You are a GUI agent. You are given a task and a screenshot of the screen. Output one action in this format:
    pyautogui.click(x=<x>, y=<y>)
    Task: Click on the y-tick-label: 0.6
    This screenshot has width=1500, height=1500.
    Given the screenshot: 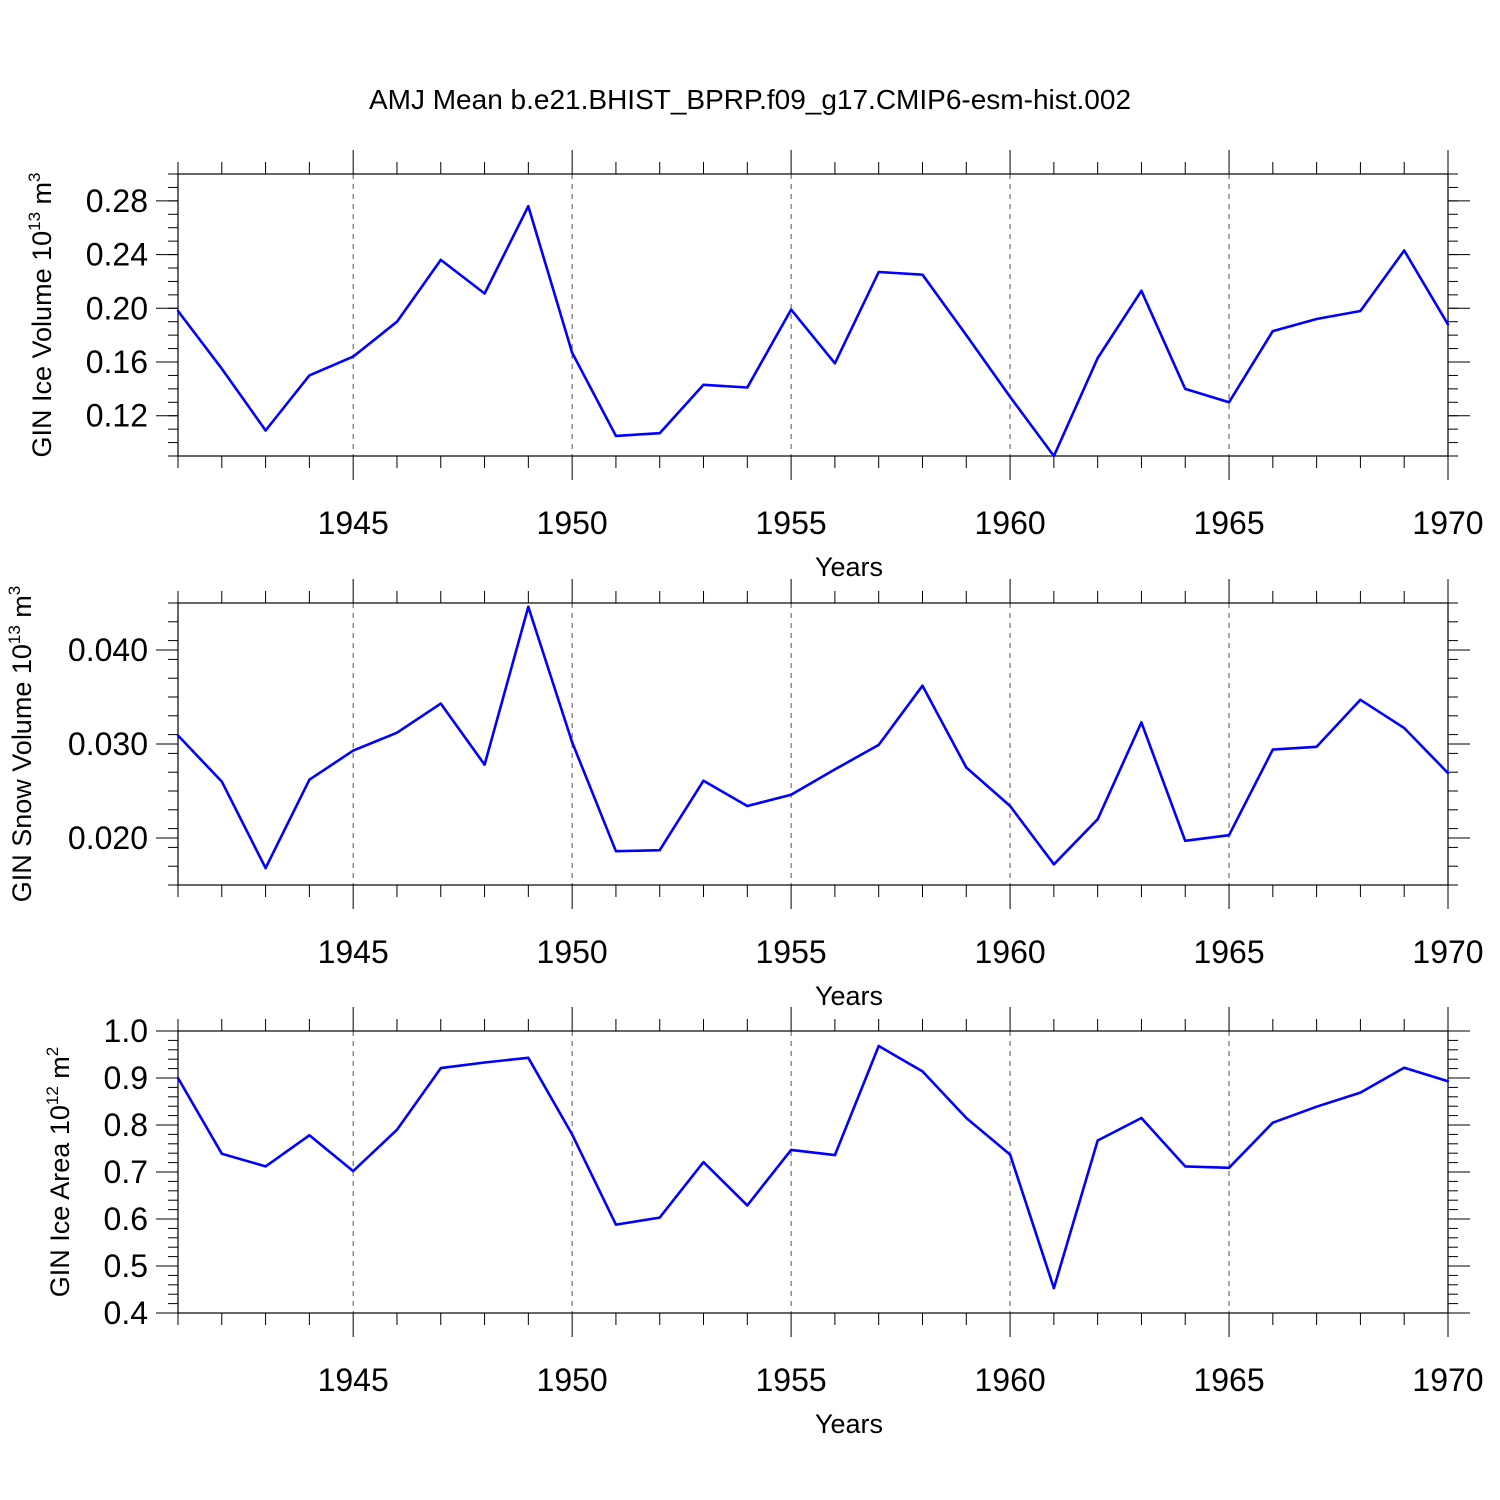 What is the action you would take?
    pyautogui.click(x=126, y=1219)
    